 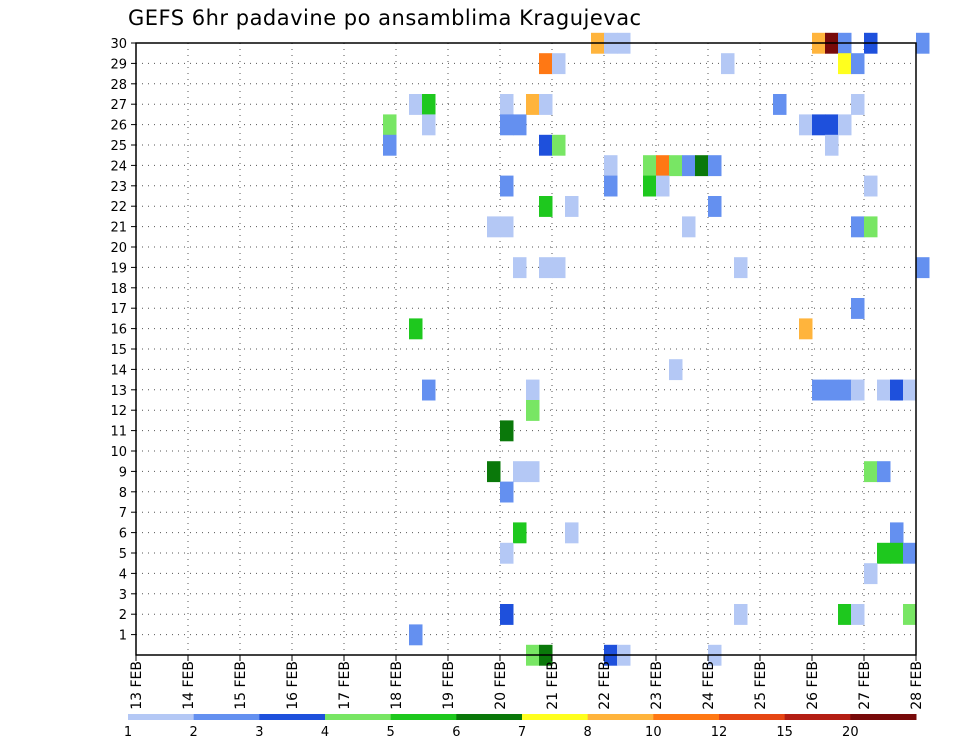 What do you see at coordinates (118, 85) in the screenshot?
I see `y-tick-label: 28` at bounding box center [118, 85].